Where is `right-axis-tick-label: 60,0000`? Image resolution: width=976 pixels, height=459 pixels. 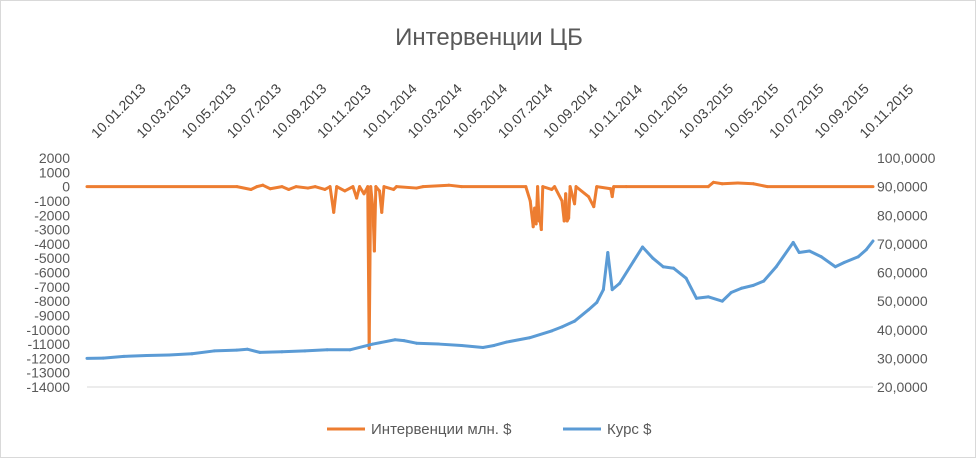 right-axis-tick-label: 60,0000 is located at coordinates (902, 273).